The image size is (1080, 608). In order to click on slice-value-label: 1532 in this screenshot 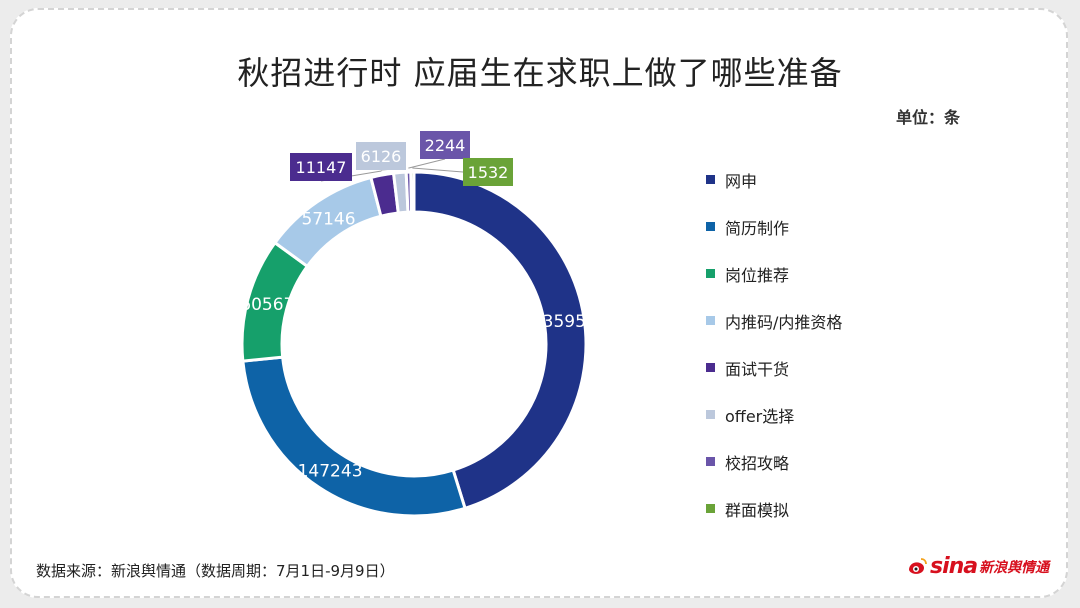, I will do `click(488, 172)`.